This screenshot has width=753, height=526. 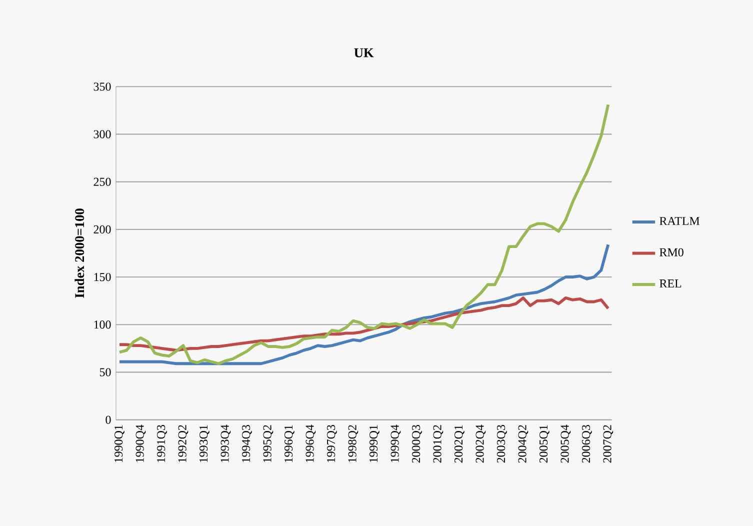 I want to click on x-tick-label: 1993Q4, so click(x=225, y=443).